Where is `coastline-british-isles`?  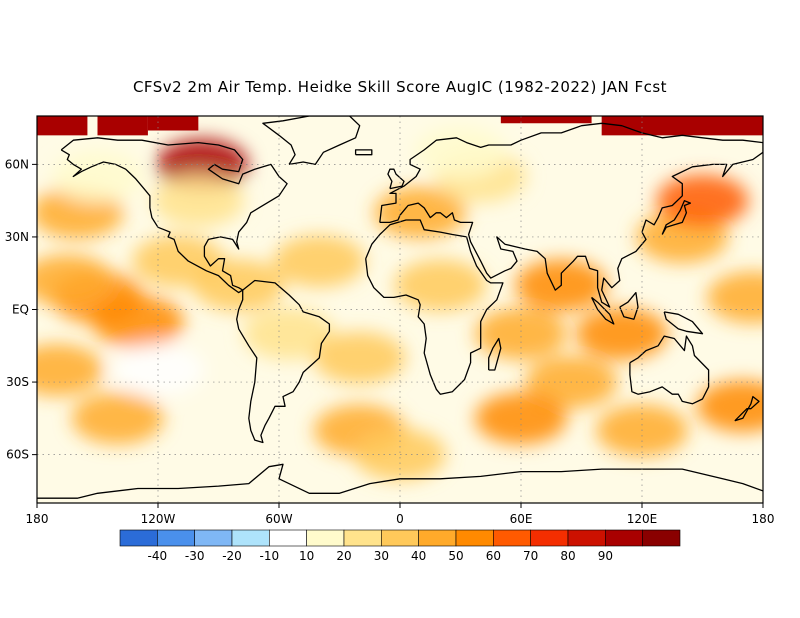
coastline-british-isles is located at coordinates (396, 179).